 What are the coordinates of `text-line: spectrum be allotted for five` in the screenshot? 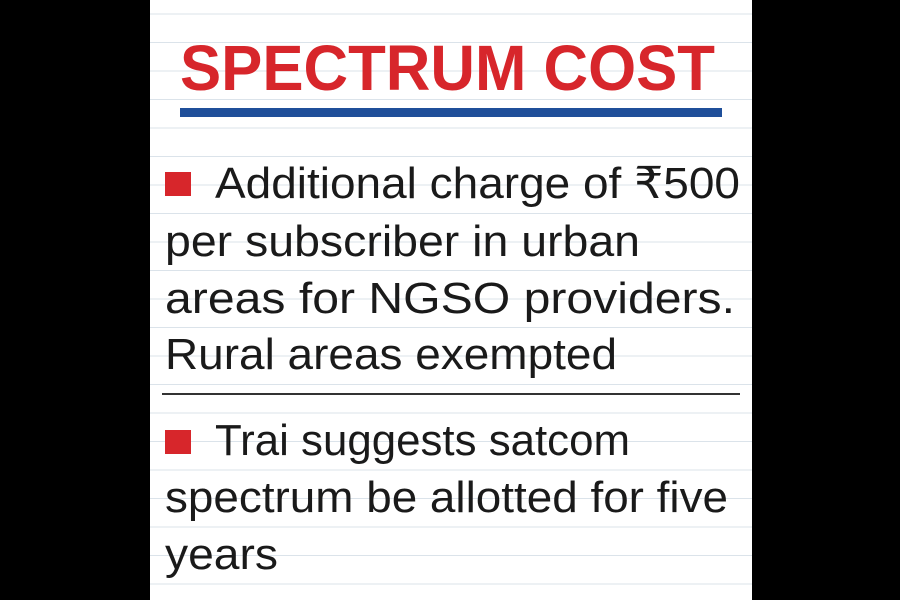 It's located at (446, 497).